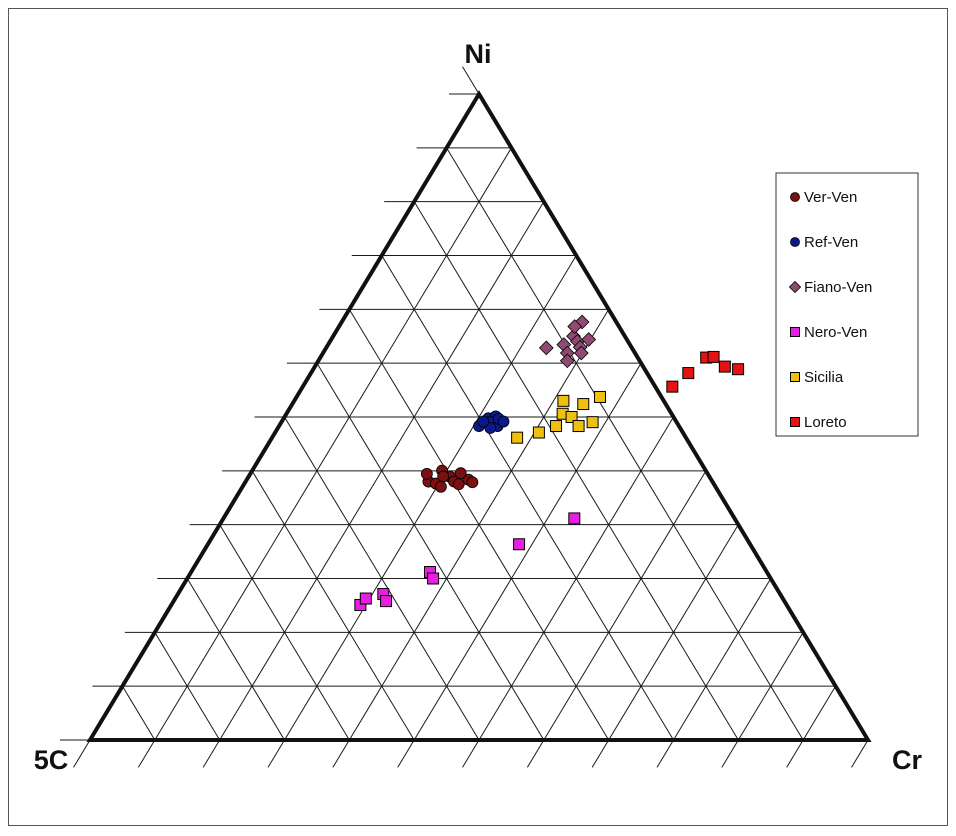 This screenshot has width=956, height=836. What do you see at coordinates (795, 422) in the screenshot?
I see `legend-marker-loreto` at bounding box center [795, 422].